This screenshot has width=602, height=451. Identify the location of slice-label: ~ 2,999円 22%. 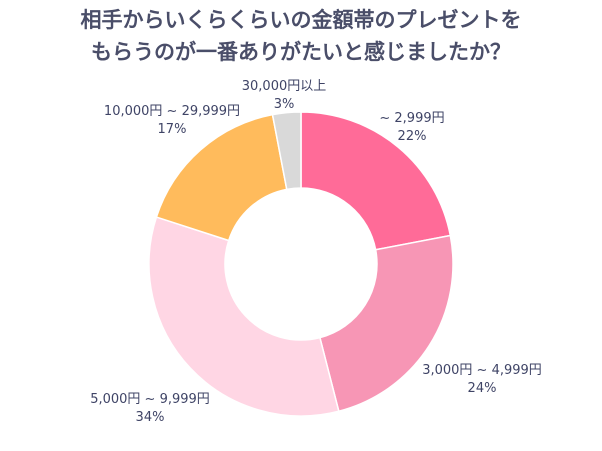
(412, 127).